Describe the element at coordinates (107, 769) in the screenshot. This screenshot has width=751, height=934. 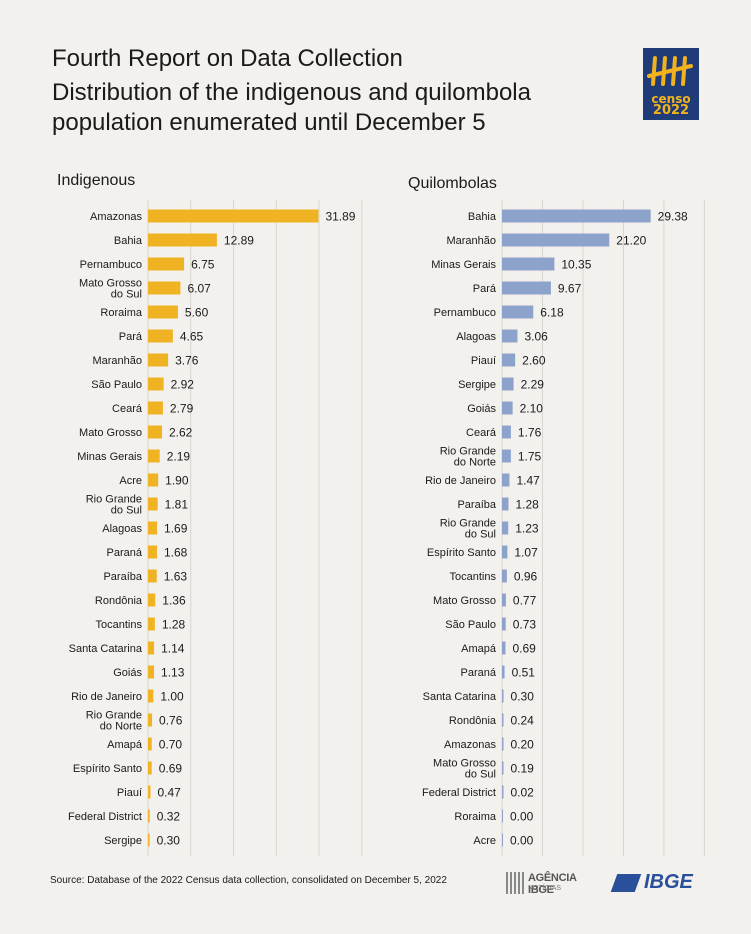
I see `indigenous-category-label: Espírito Santo` at that location.